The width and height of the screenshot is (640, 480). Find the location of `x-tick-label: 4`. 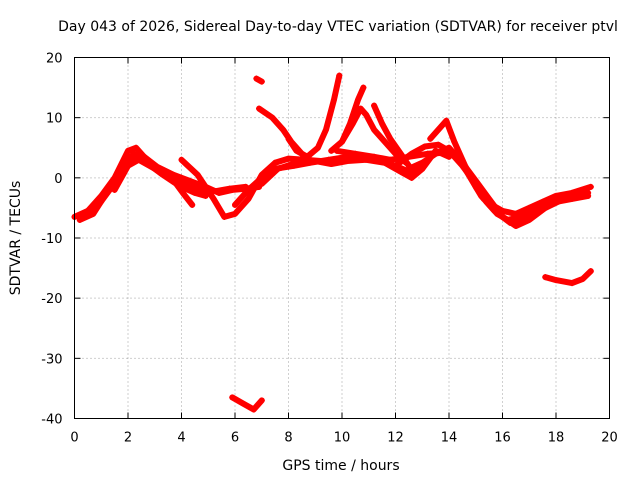

x-tick-label: 4 is located at coordinates (181, 438).